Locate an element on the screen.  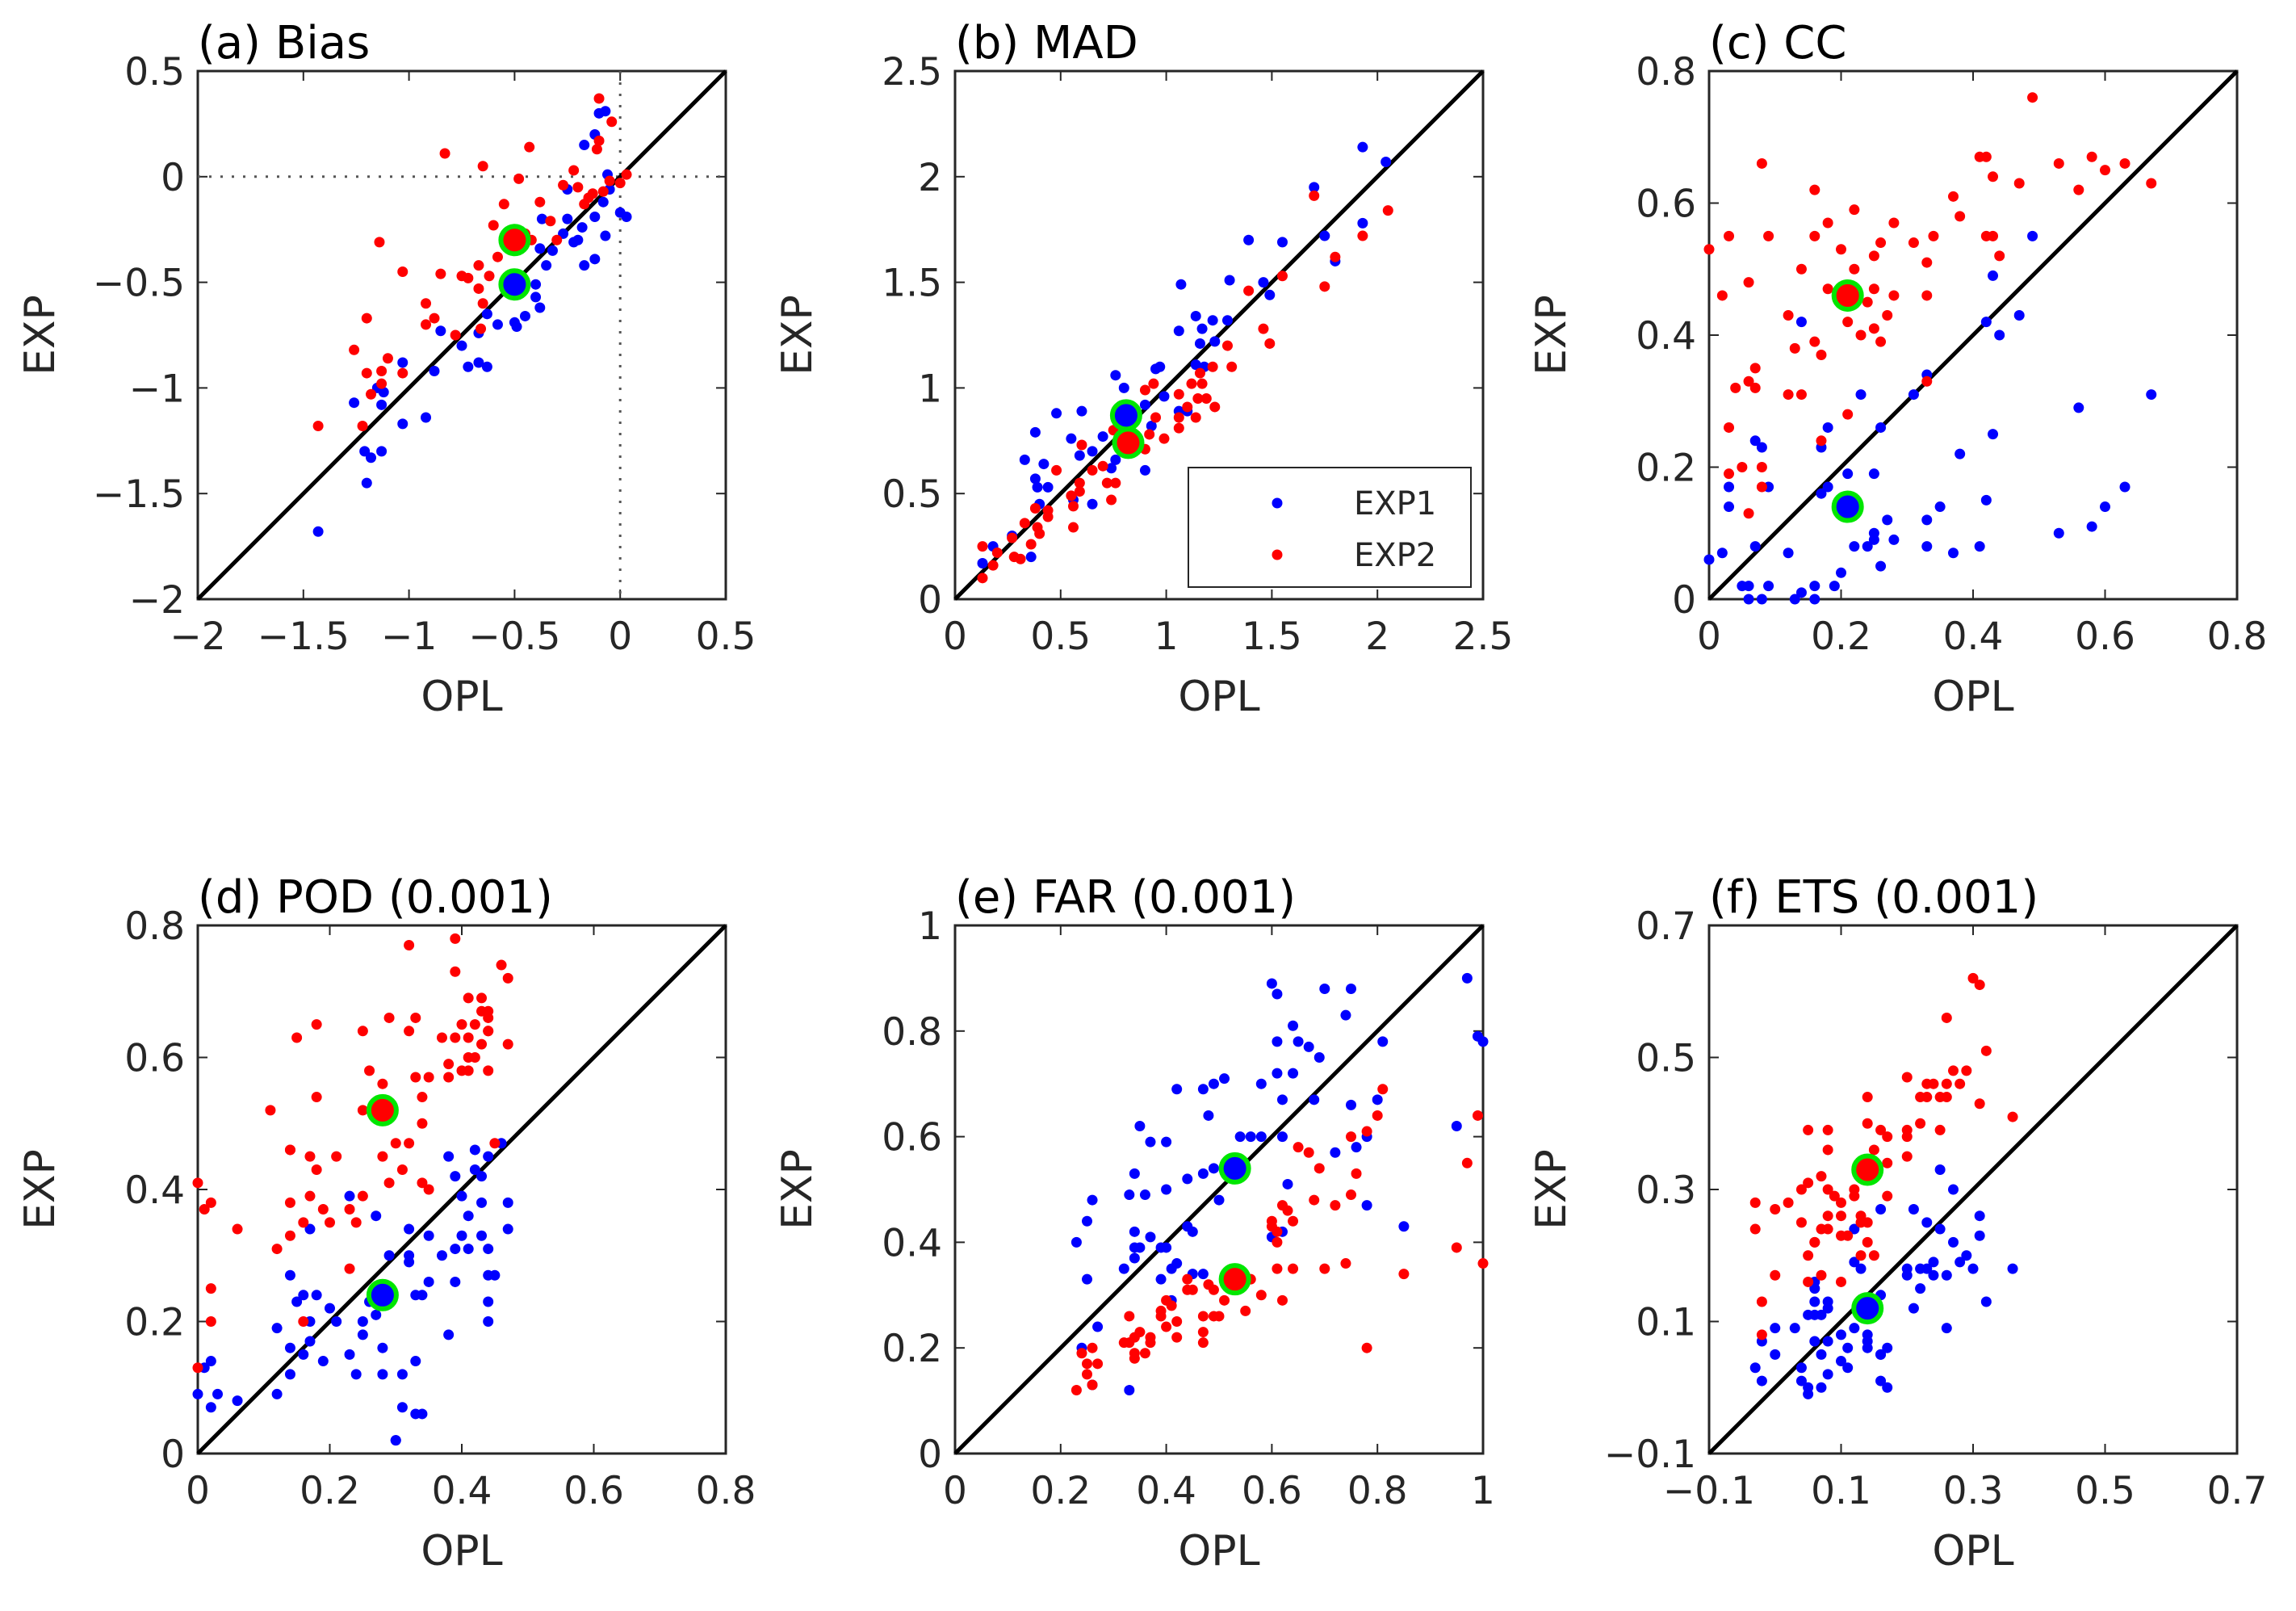
panel-title: (f) ETS (0.001) is located at coordinates (1873, 897).